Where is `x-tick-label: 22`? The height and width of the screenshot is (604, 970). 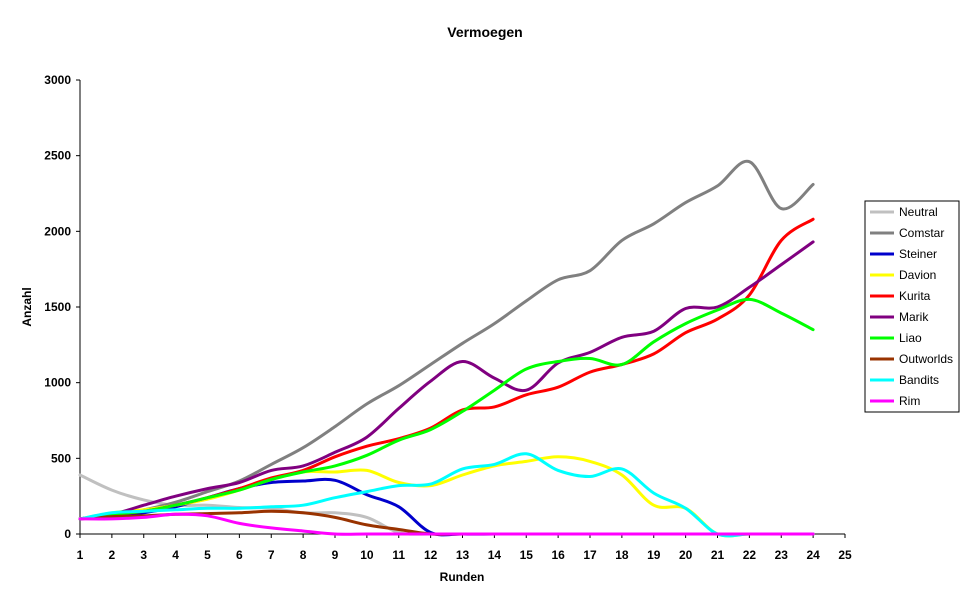 x-tick-label: 22 is located at coordinates (750, 555).